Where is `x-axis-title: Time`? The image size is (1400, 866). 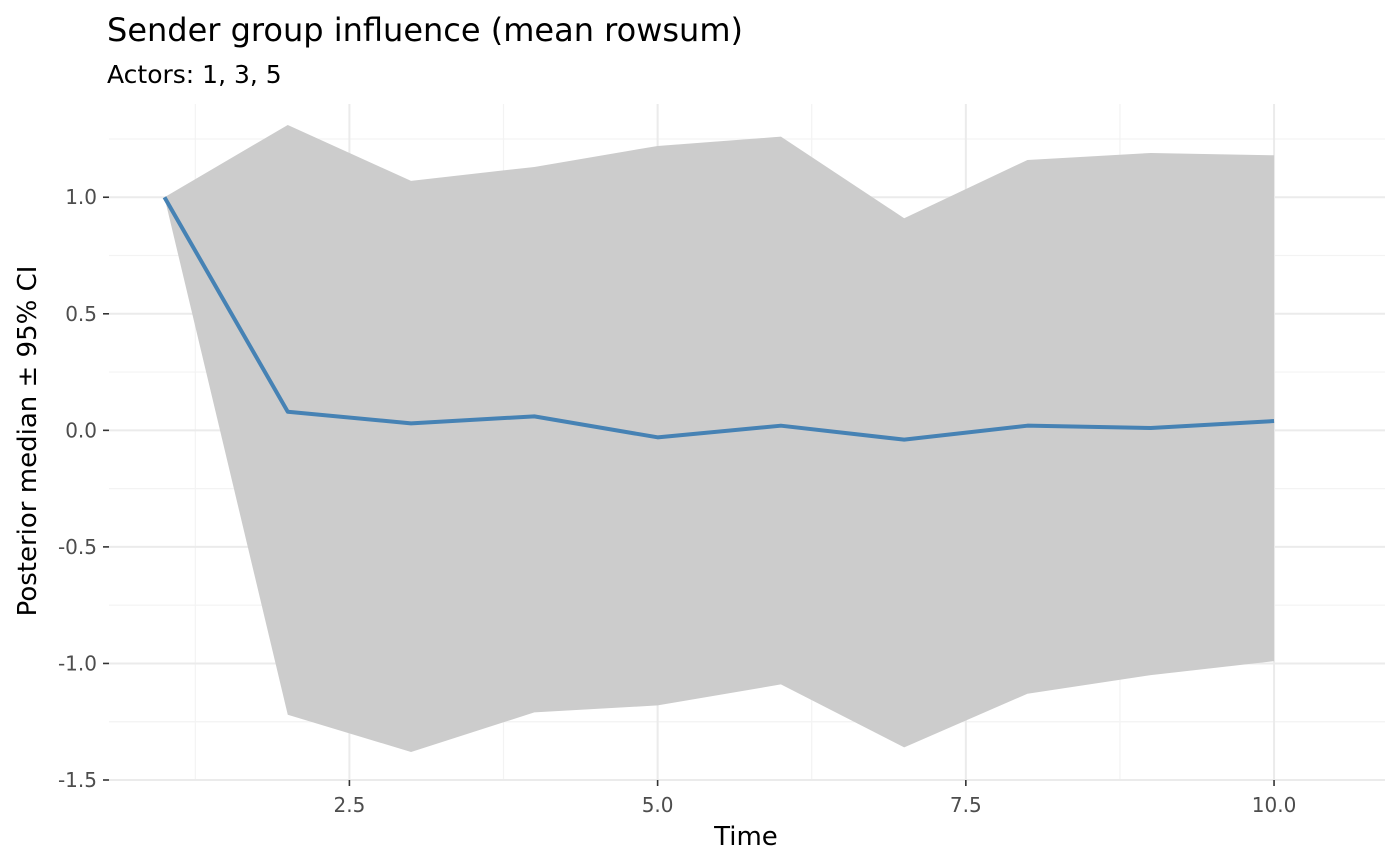 x-axis-title: Time is located at coordinates (745, 837).